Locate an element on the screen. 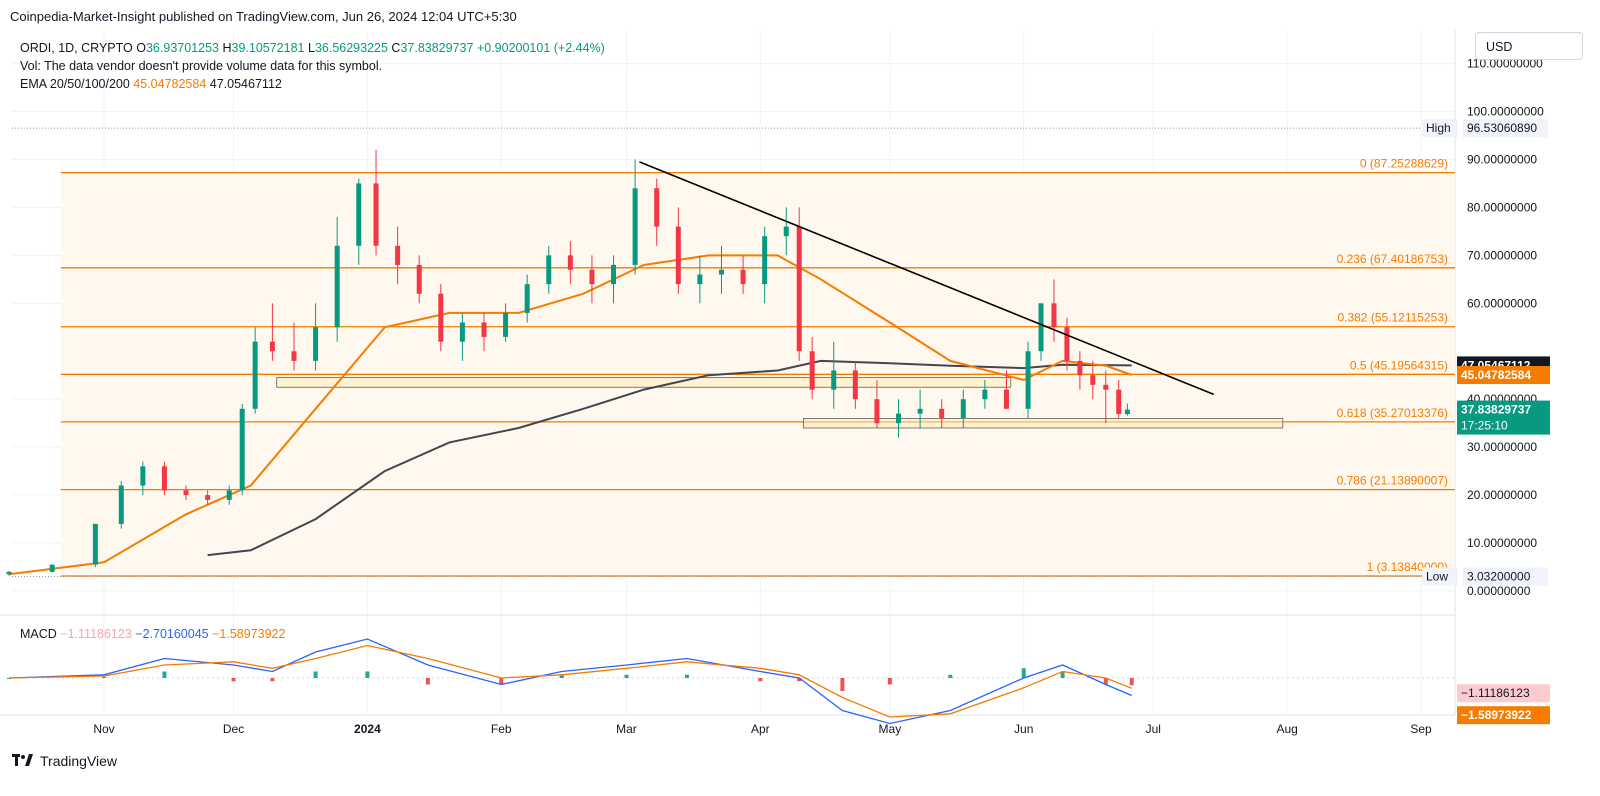  fib-level-label: 0 (87.25288629) is located at coordinates (1404, 164).